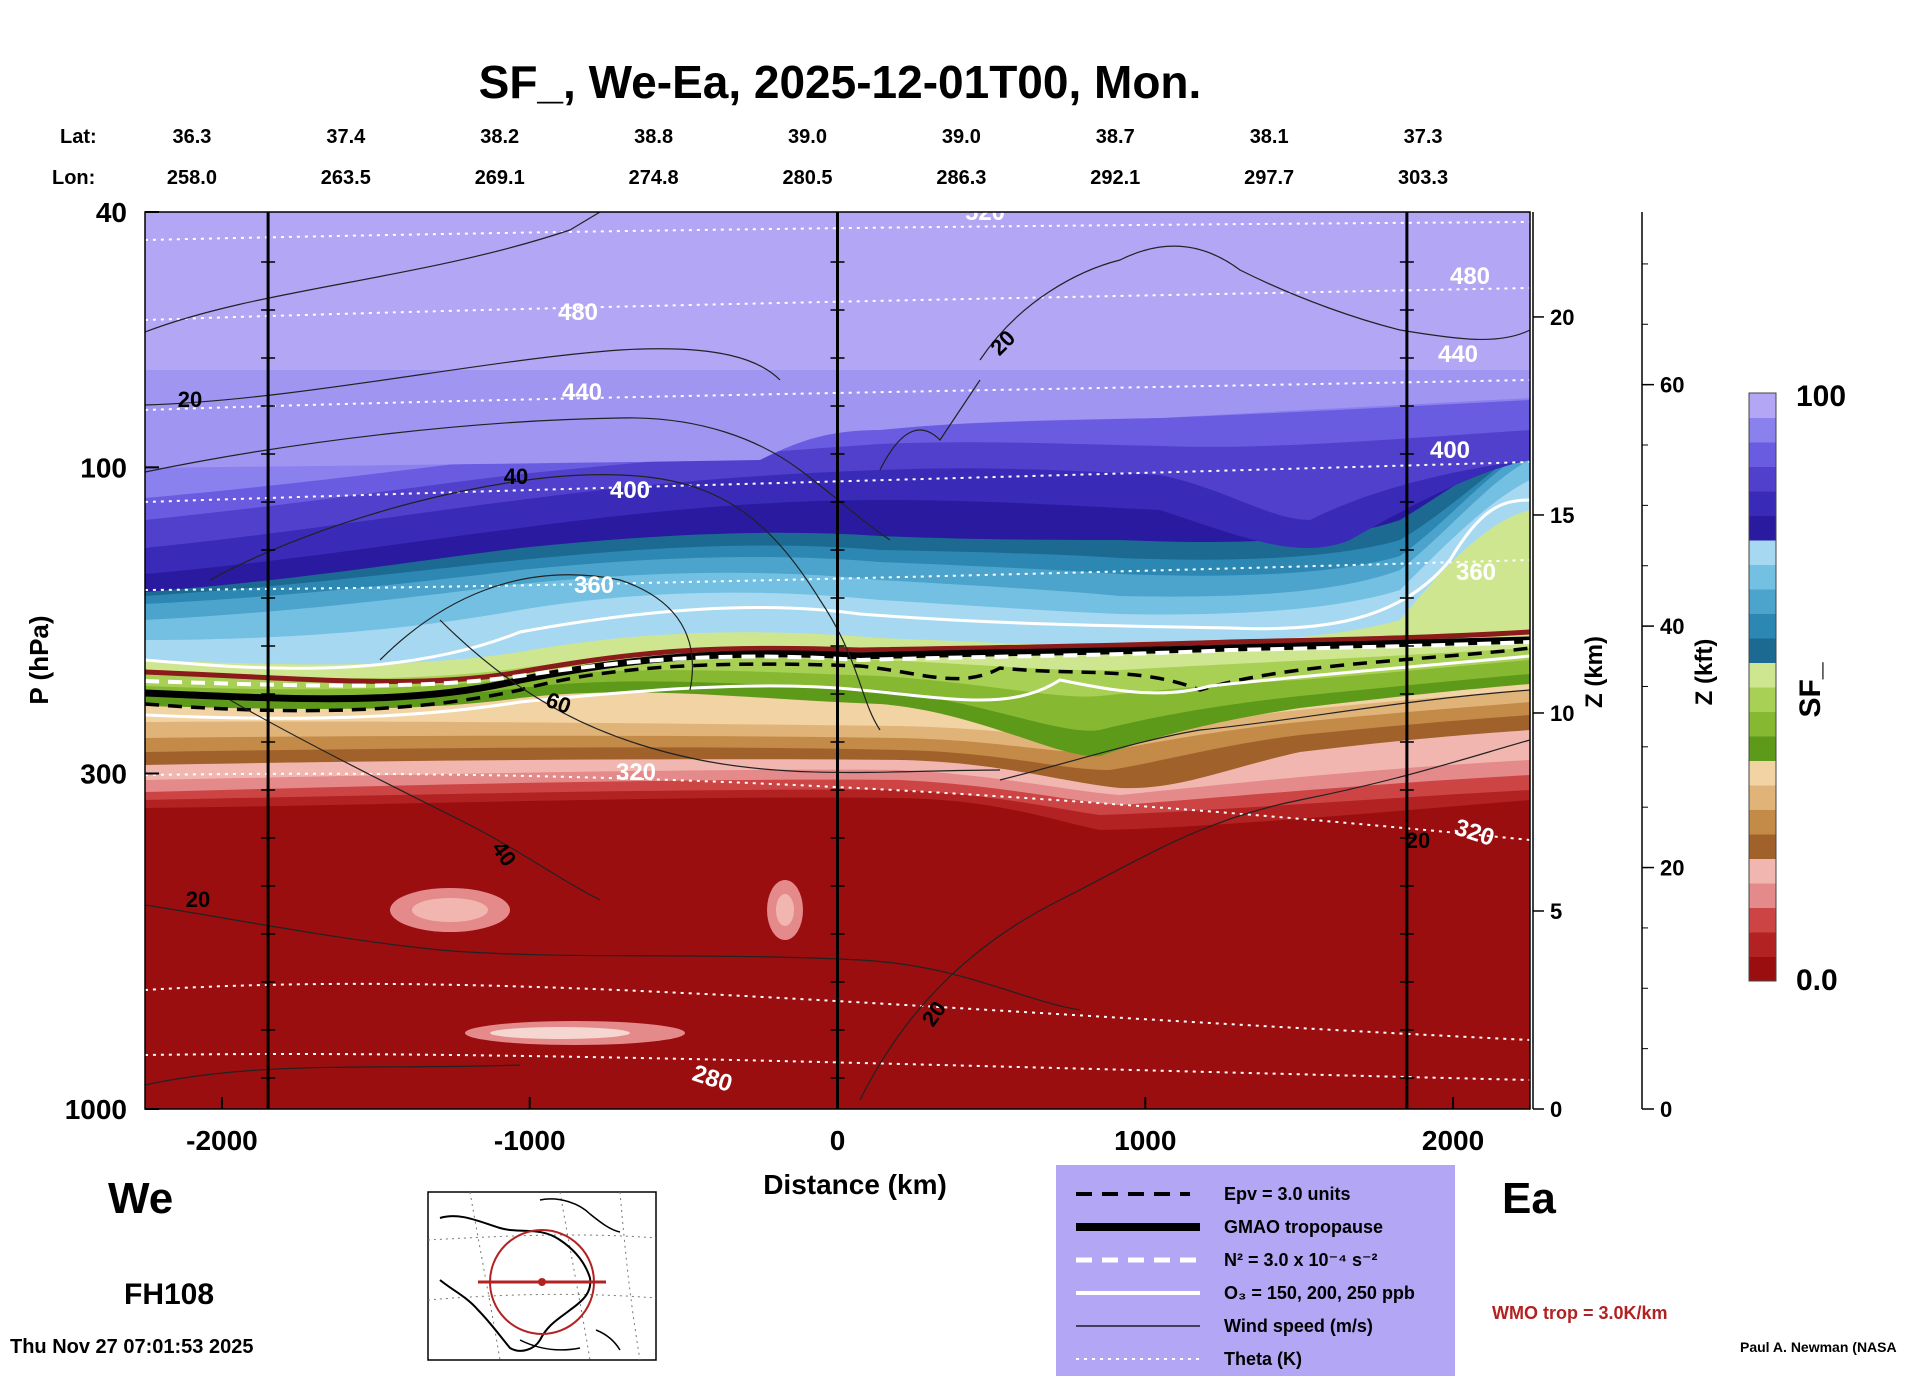  I want to click on theta-label-360a: 360, so click(594, 585).